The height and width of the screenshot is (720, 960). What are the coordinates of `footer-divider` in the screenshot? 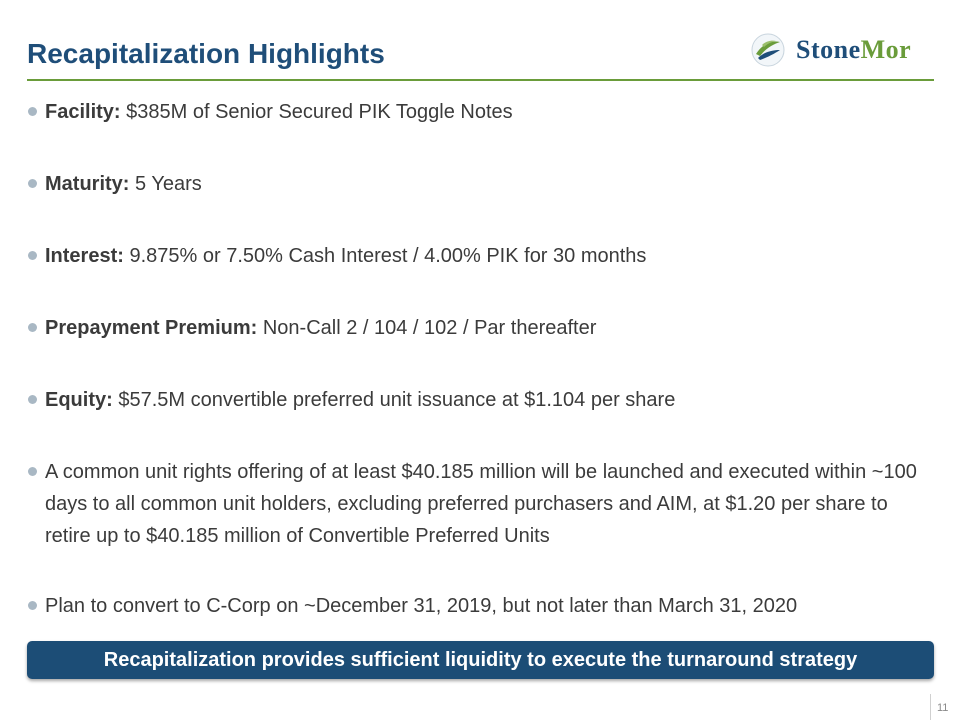 It's located at (930, 707).